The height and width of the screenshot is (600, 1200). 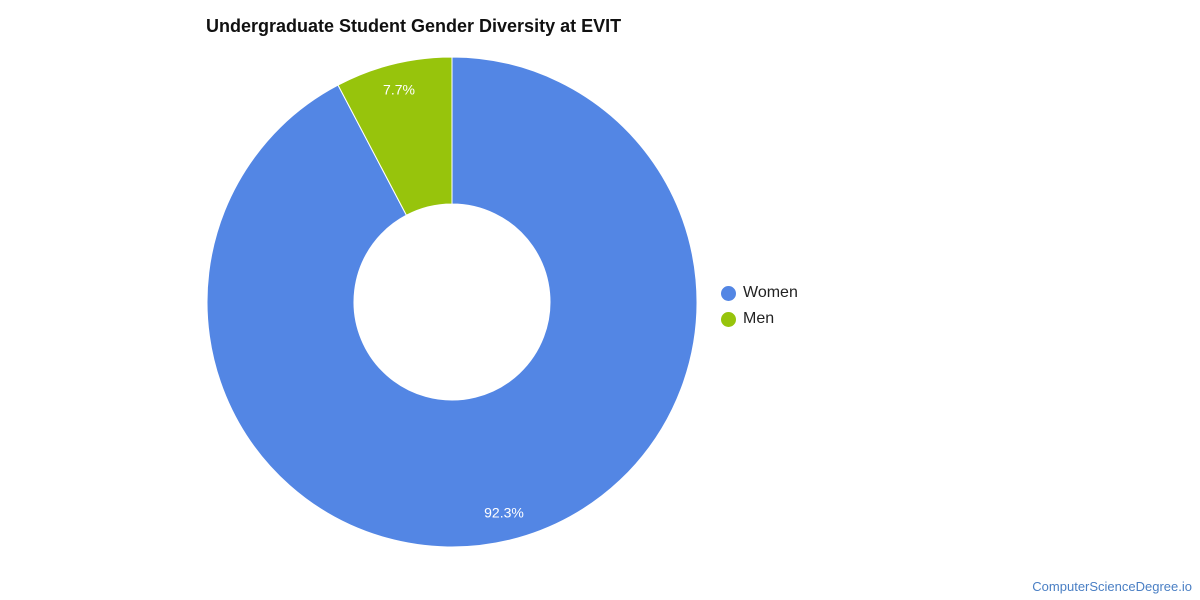 What do you see at coordinates (399, 90) in the screenshot?
I see `slice-label-men: 7.7%` at bounding box center [399, 90].